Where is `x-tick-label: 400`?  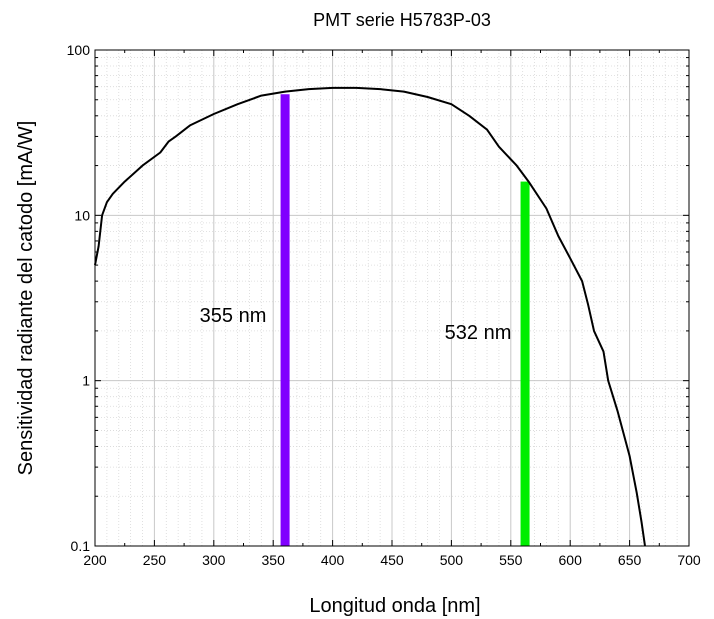
x-tick-label: 400 is located at coordinates (333, 560).